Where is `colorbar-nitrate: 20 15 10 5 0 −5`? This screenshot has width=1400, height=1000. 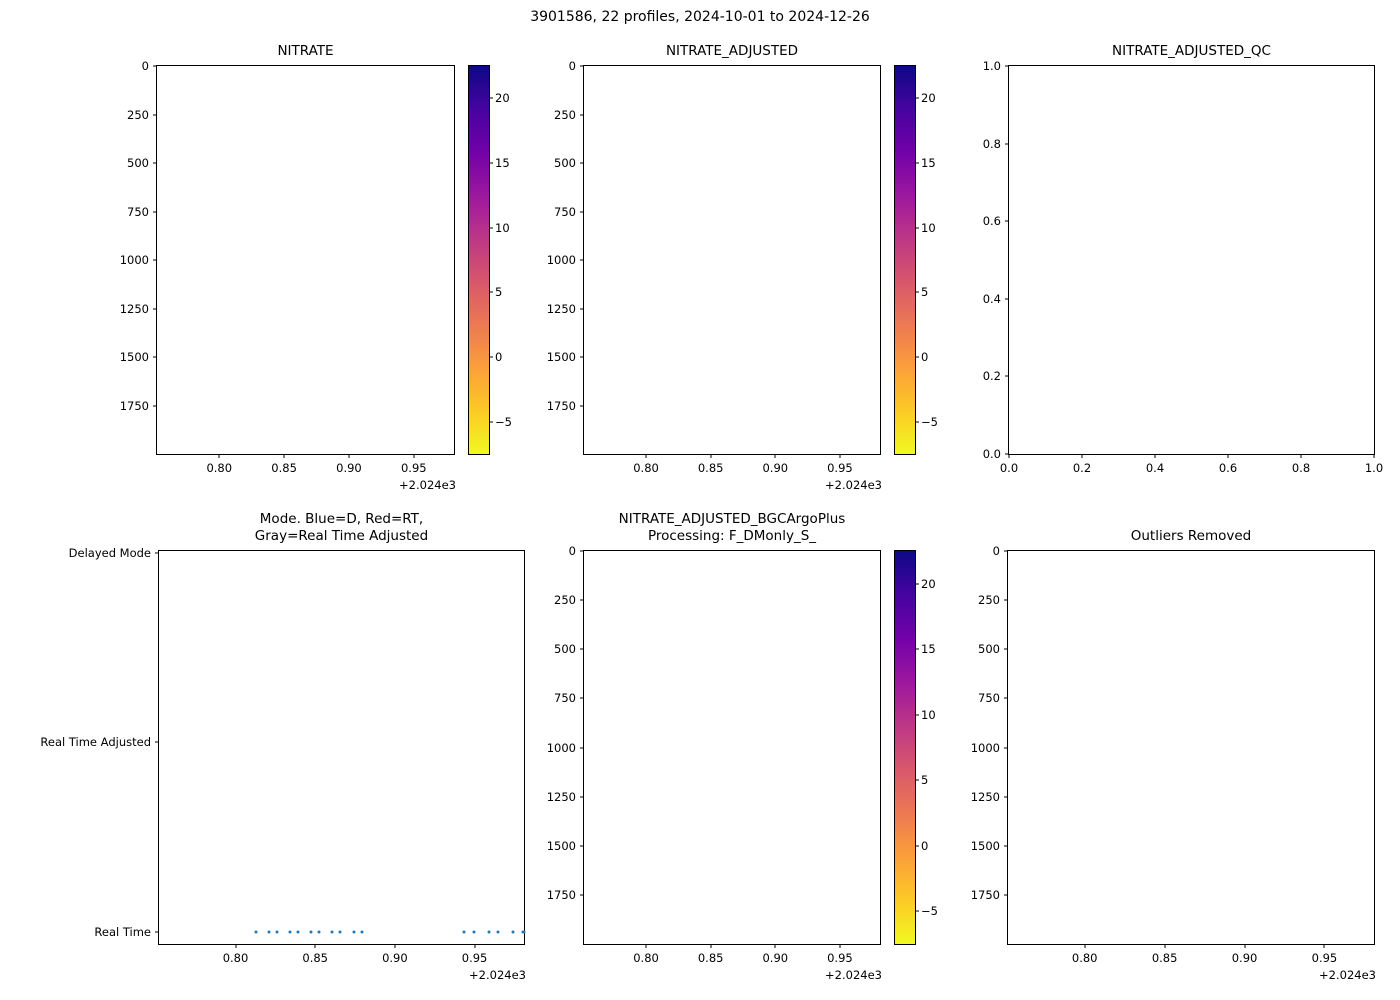 colorbar-nitrate: 20 15 10 5 0 −5 is located at coordinates (490, 260).